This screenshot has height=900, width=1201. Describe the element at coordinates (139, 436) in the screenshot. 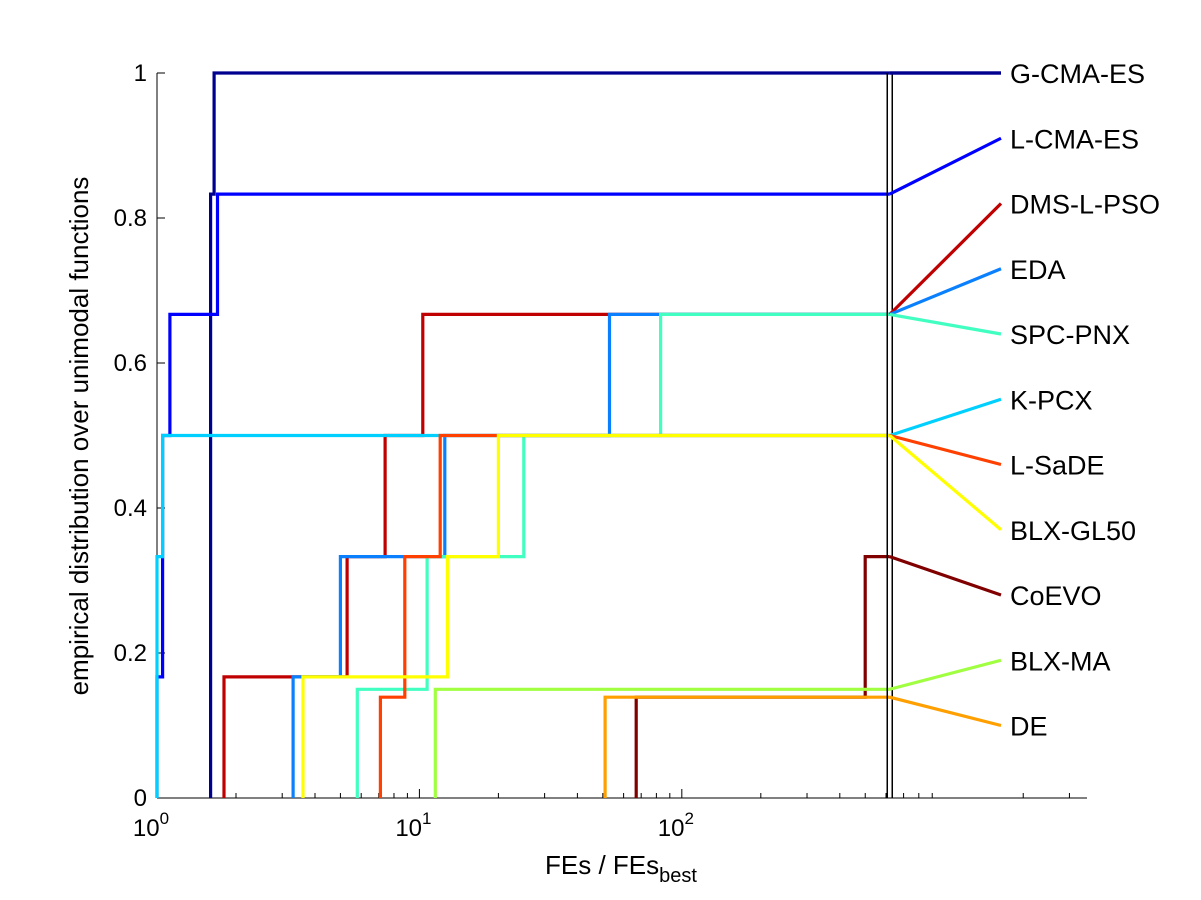

I see `y-ticks: 0 0.2 0.4 0.6 0.8 1` at that location.